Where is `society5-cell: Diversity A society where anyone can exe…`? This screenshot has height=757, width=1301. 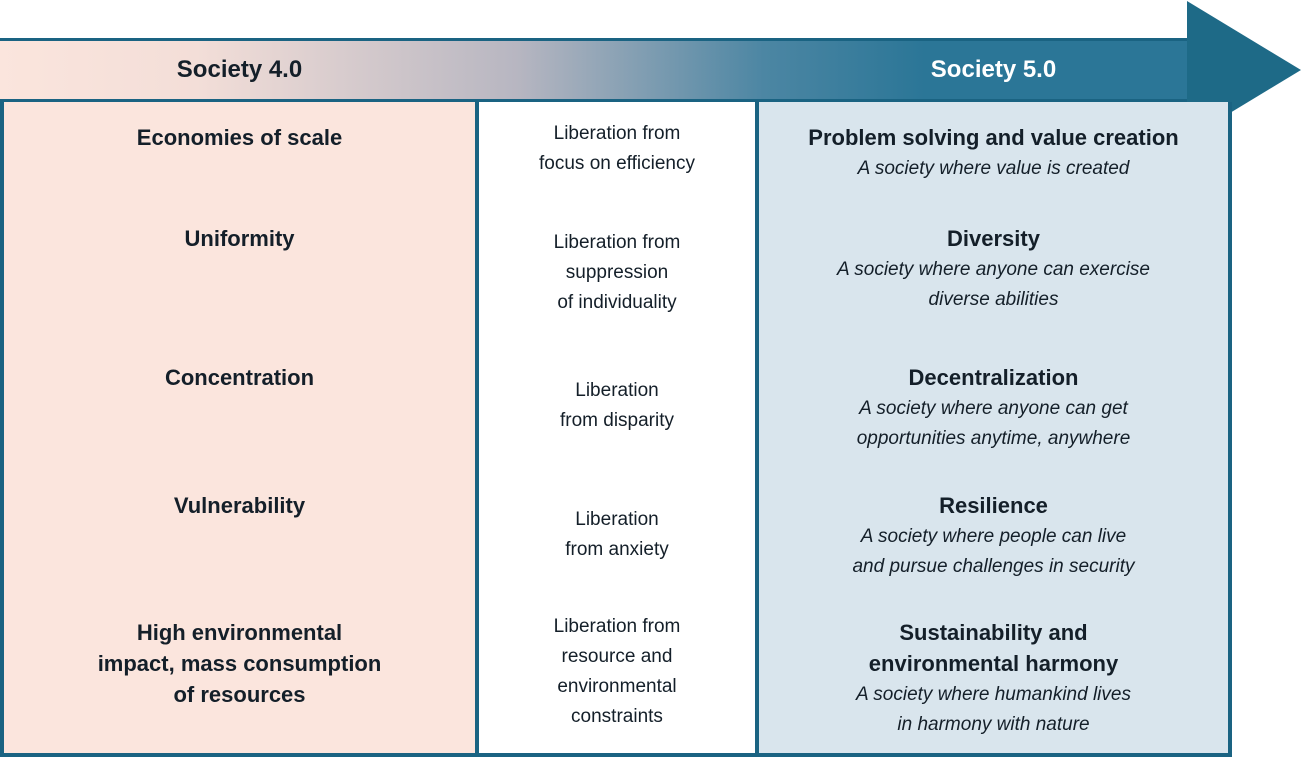
society5-cell: Diversity A society where anyone can exe… is located at coordinates (993, 281).